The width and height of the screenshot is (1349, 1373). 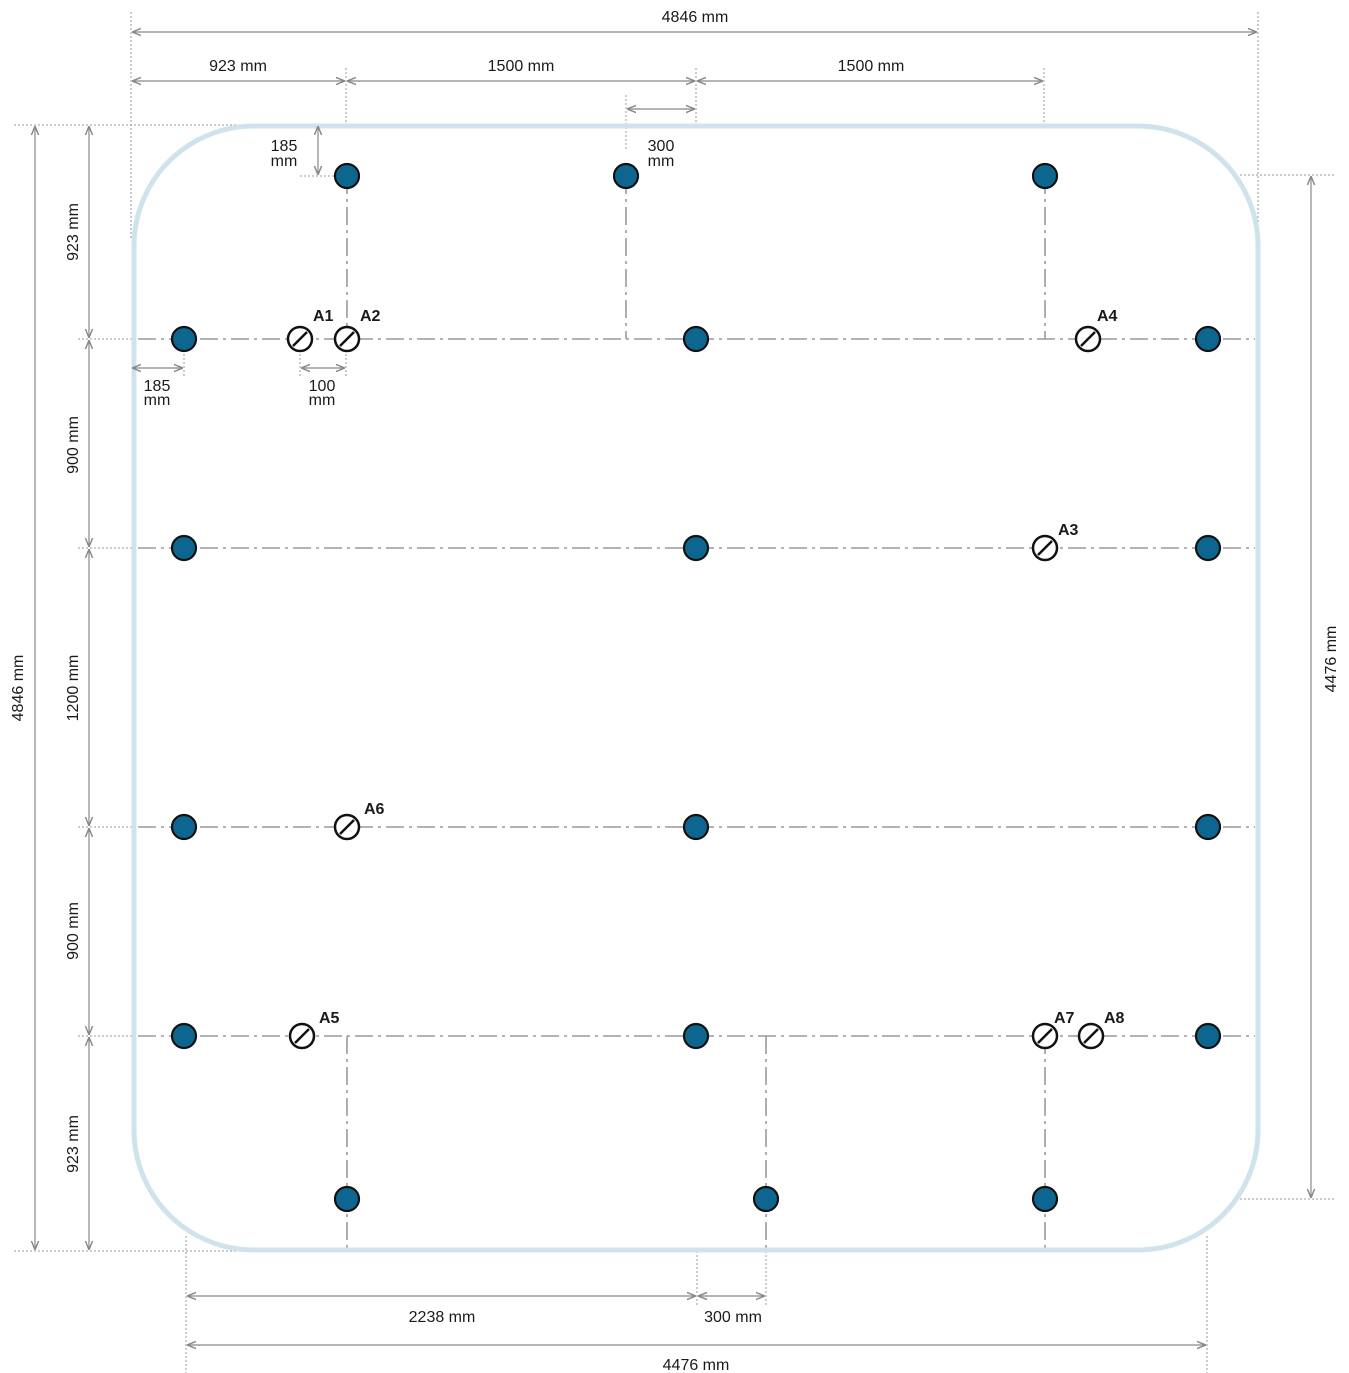 What do you see at coordinates (238, 66) in the screenshot?
I see `top-first-label: 923 mm` at bounding box center [238, 66].